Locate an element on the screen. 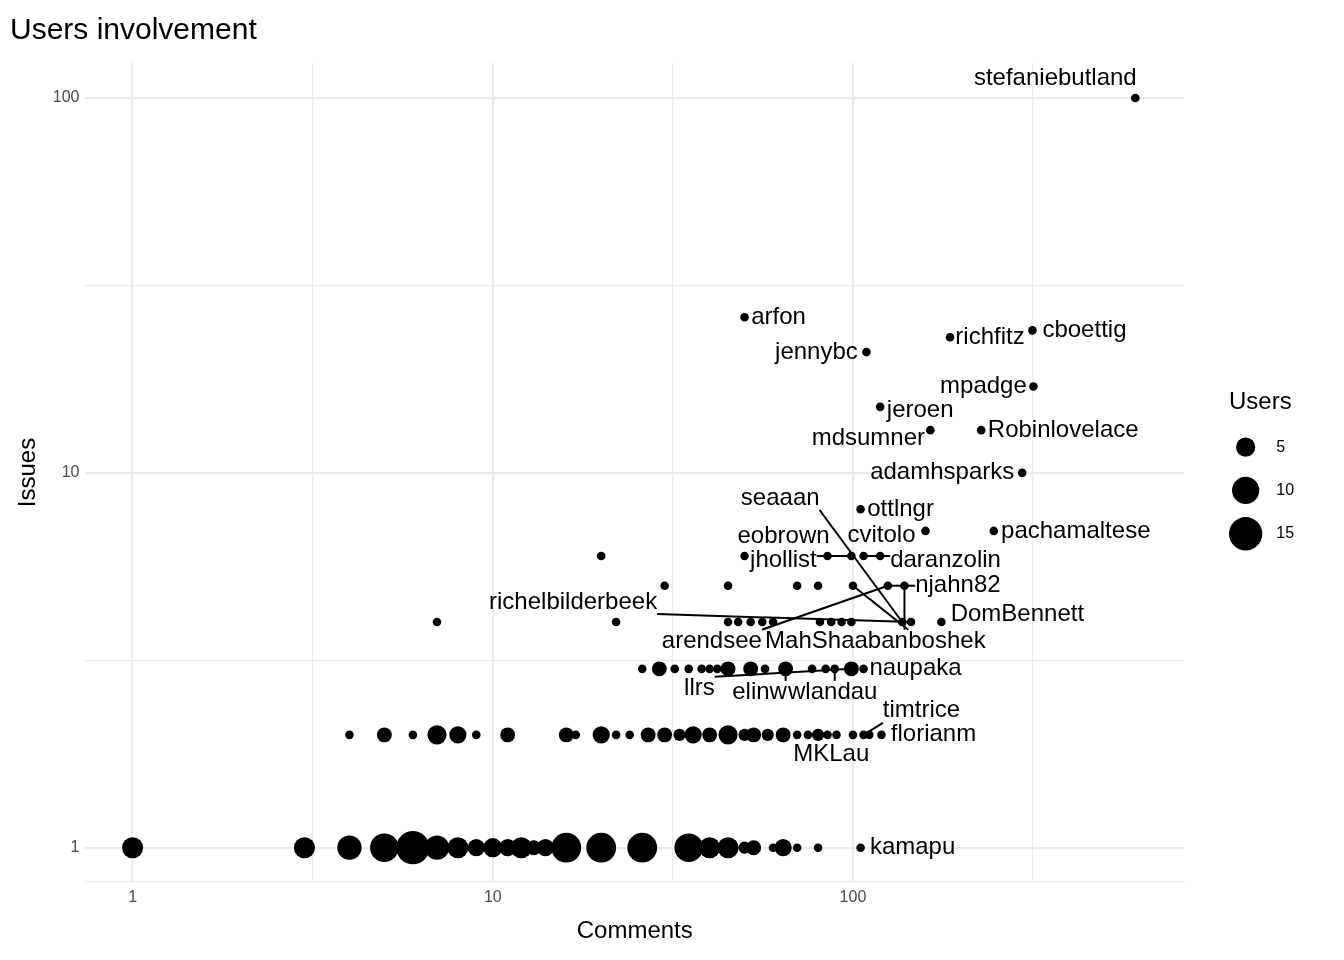 This screenshot has height=960, width=1344. y-axis-title: Issues is located at coordinates (27, 472).